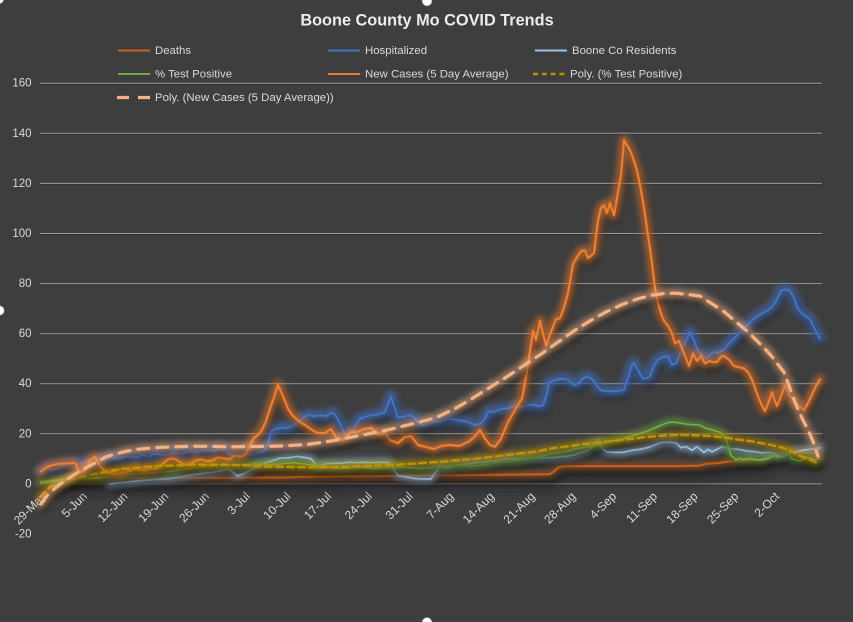  I want to click on svg-text: Poly. (% Test Positive), so click(626, 75).